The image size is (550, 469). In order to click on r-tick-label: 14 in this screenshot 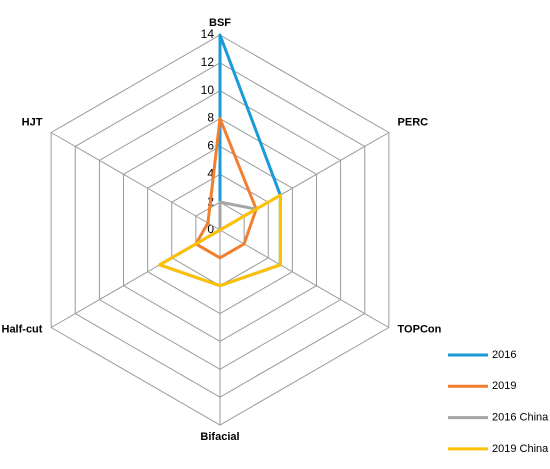, I will do `click(208, 34)`.